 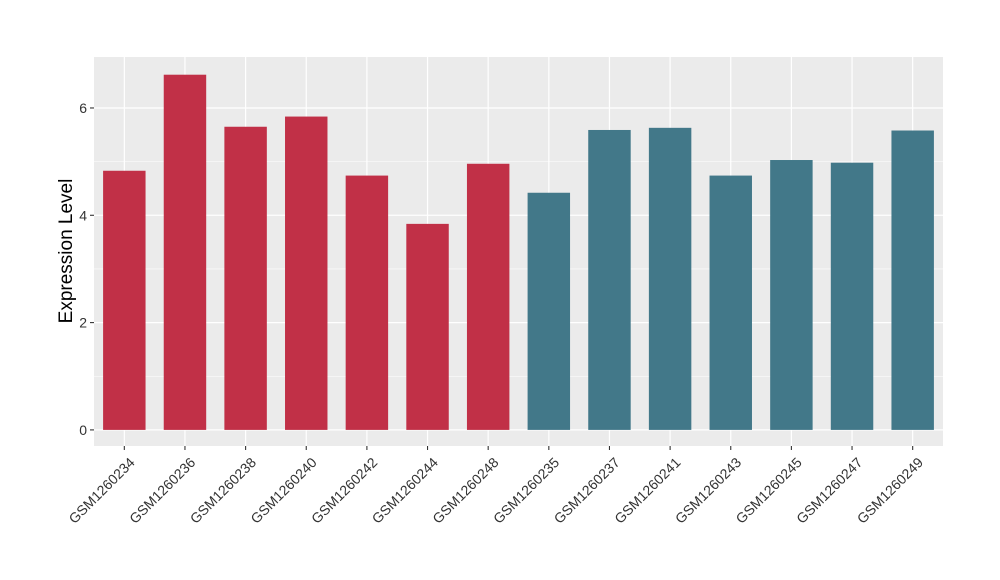 I want to click on bar-GSM1260245, so click(x=791, y=295).